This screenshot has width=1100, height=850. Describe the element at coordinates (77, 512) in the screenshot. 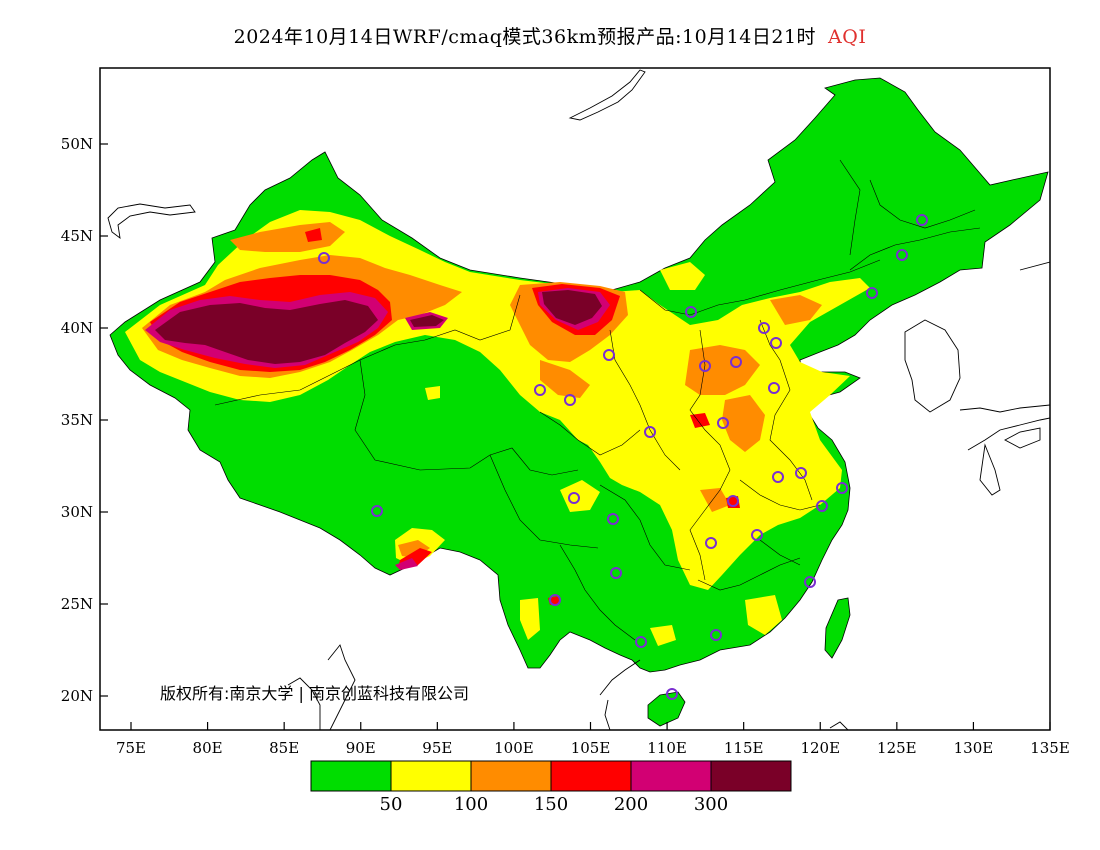

I see `lat-label: 30N` at that location.